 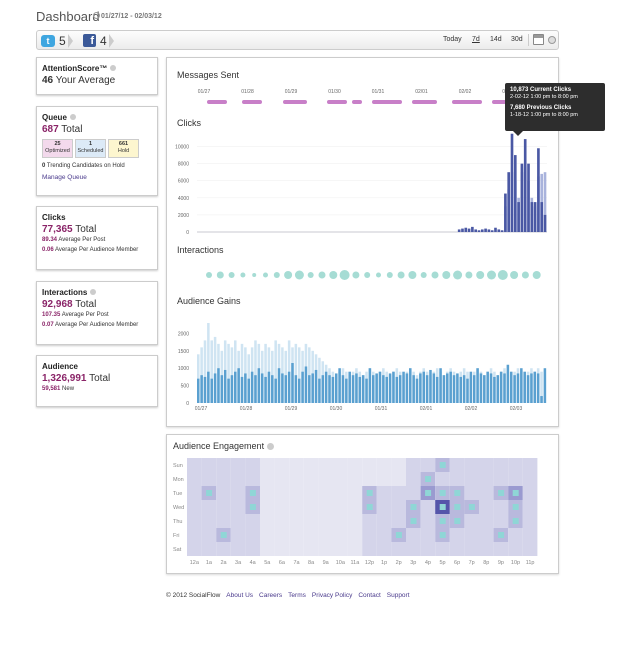 What do you see at coordinates (297, 595) in the screenshot?
I see `footer-link-terms: Terms` at bounding box center [297, 595].